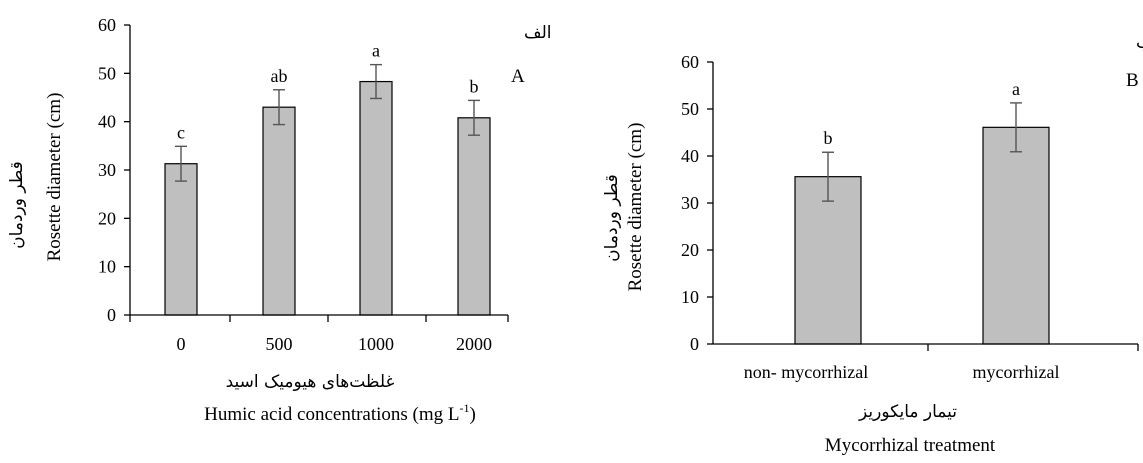 This screenshot has height=463, width=1143. Describe the element at coordinates (340, 413) in the screenshot. I see `x-axis-label: Humic acid concentrations (mg L-1)` at that location.